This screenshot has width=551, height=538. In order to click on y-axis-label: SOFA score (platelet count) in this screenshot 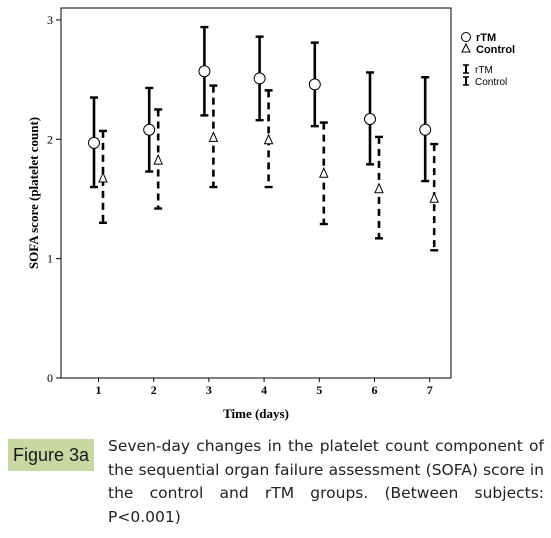, I will do `click(33, 193)`.